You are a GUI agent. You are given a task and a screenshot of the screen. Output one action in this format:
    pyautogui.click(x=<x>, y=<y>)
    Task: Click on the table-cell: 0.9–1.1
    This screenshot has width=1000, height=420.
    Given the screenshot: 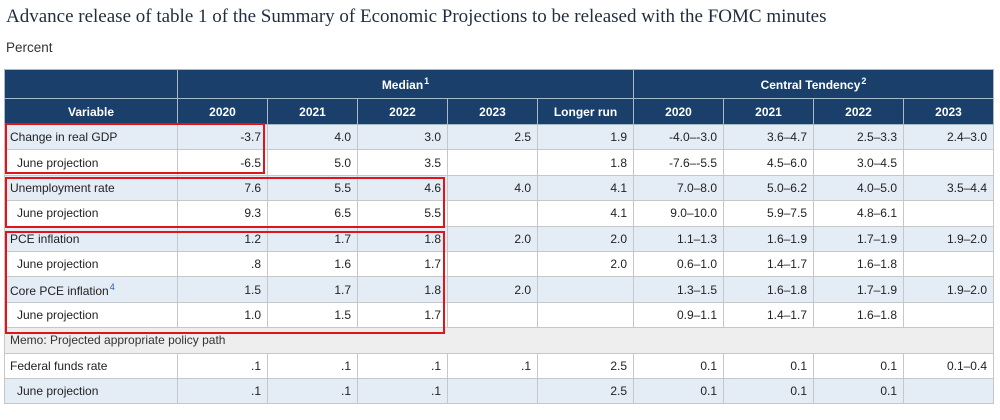 What is the action you would take?
    pyautogui.click(x=678, y=315)
    